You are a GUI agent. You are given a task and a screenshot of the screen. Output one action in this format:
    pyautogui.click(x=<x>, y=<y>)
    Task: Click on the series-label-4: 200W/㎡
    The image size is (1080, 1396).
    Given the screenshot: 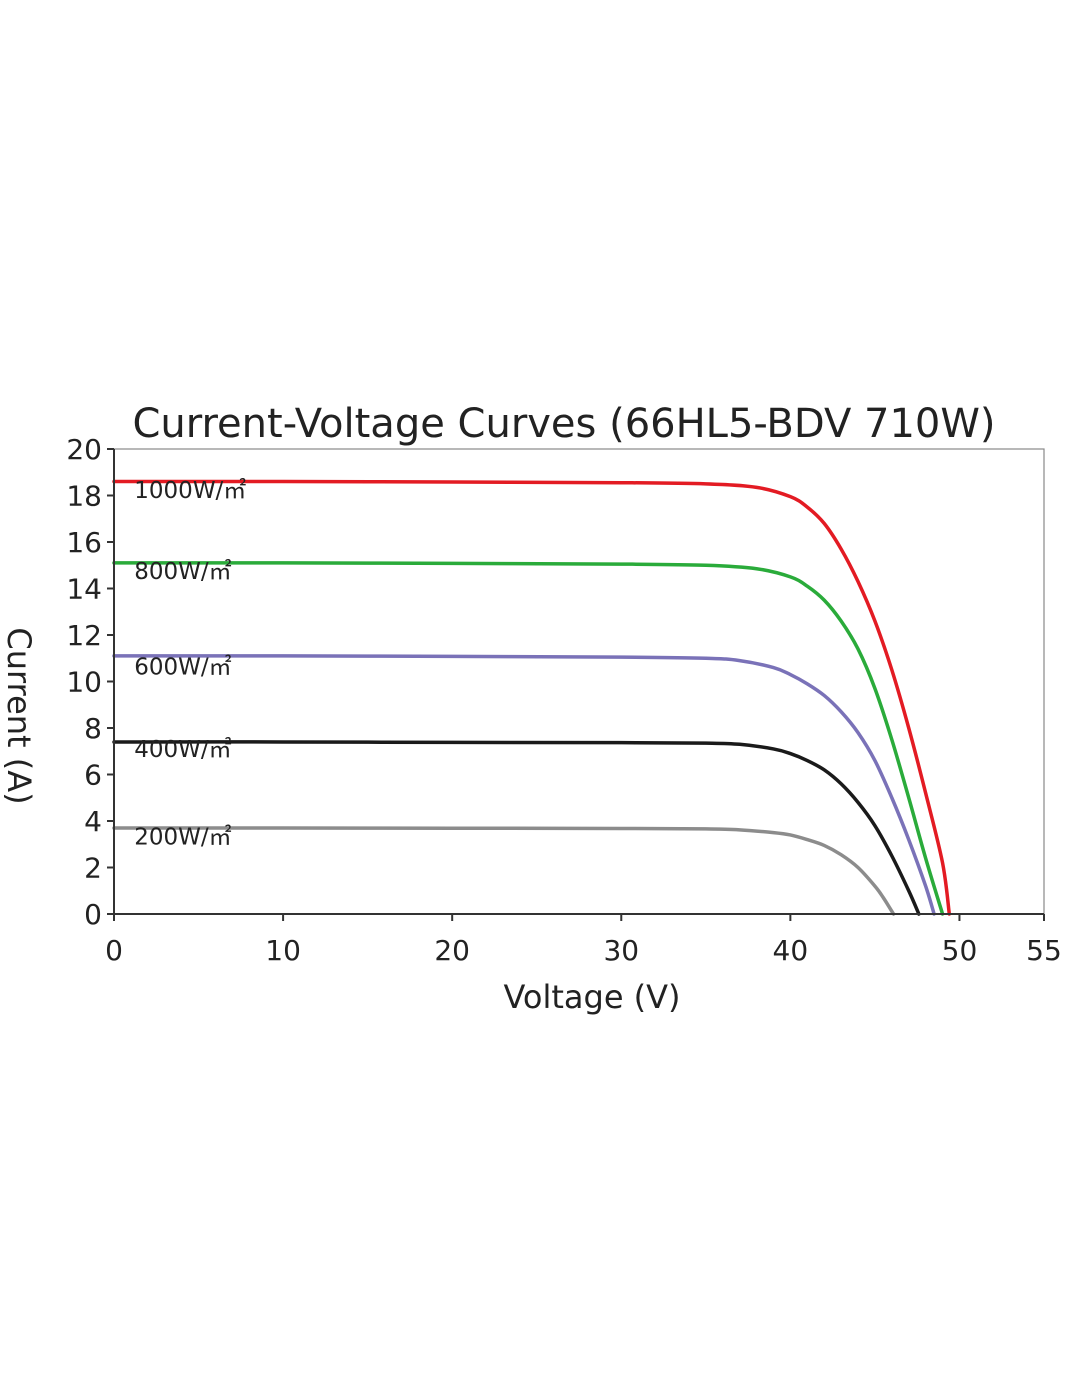 What is the action you would take?
    pyautogui.click(x=182, y=837)
    